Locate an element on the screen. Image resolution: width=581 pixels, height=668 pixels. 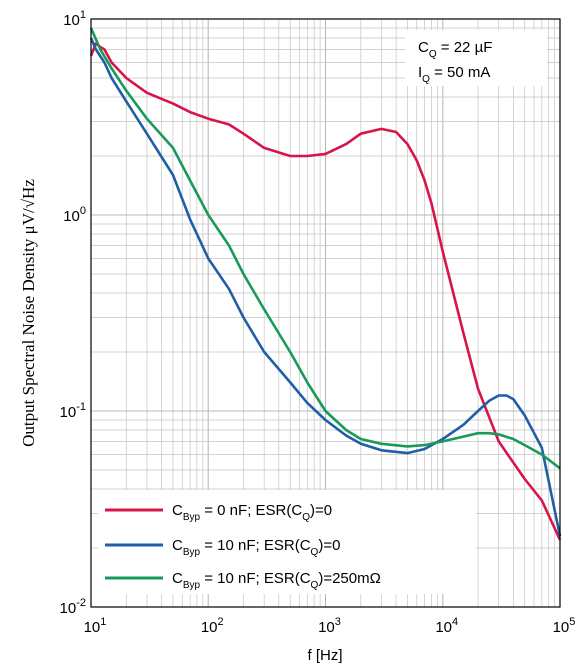
conditions-annotation: CQ = 22 µF IQ = 50 mA is located at coordinates (476, 58).